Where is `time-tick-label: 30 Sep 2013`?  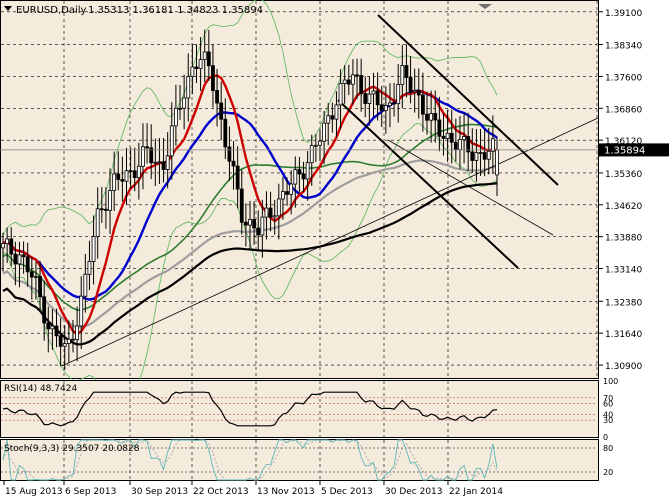 time-tick-label: 30 Sep 2013 is located at coordinates (159, 492).